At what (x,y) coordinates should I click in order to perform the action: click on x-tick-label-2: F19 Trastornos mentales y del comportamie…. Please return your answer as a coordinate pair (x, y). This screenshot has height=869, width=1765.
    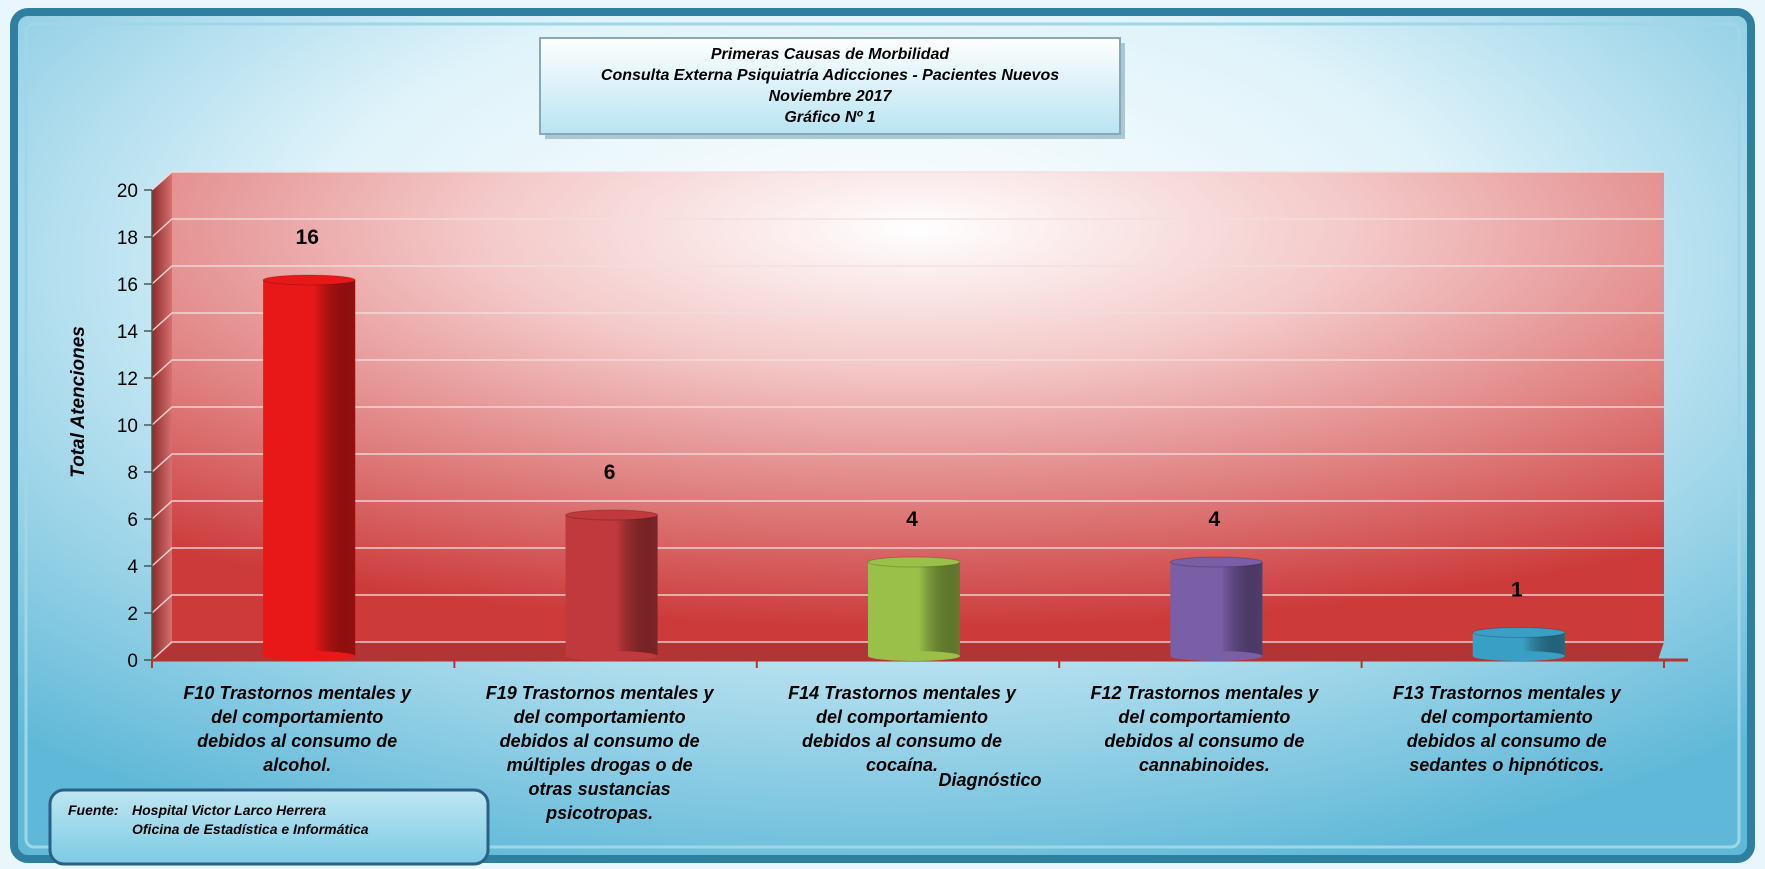
    Looking at the image, I should click on (600, 753).